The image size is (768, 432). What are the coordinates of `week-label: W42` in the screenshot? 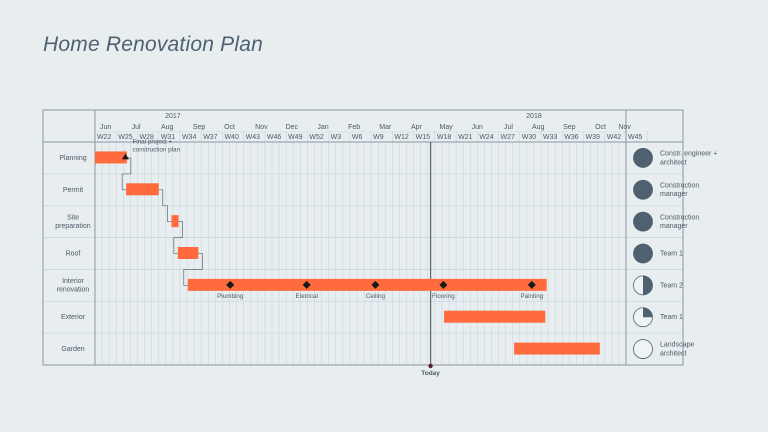 It's located at (614, 137).